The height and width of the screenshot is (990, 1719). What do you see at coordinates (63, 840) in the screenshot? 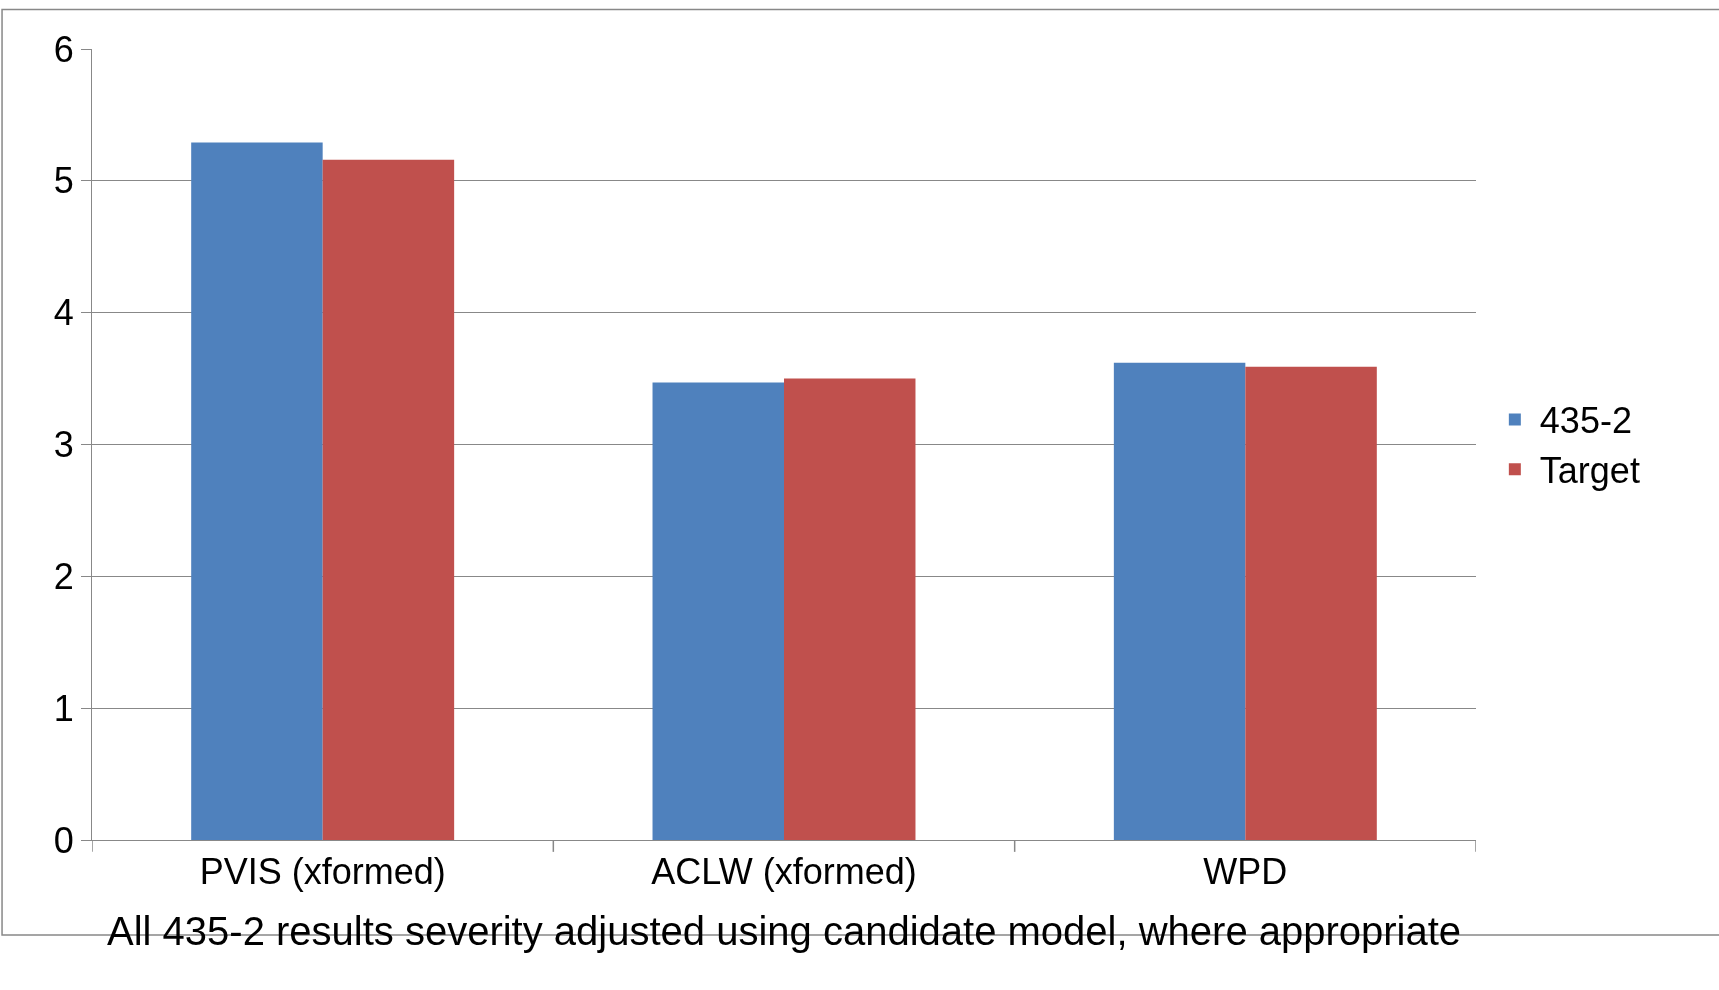
I see `y-tick-label: 0` at bounding box center [63, 840].